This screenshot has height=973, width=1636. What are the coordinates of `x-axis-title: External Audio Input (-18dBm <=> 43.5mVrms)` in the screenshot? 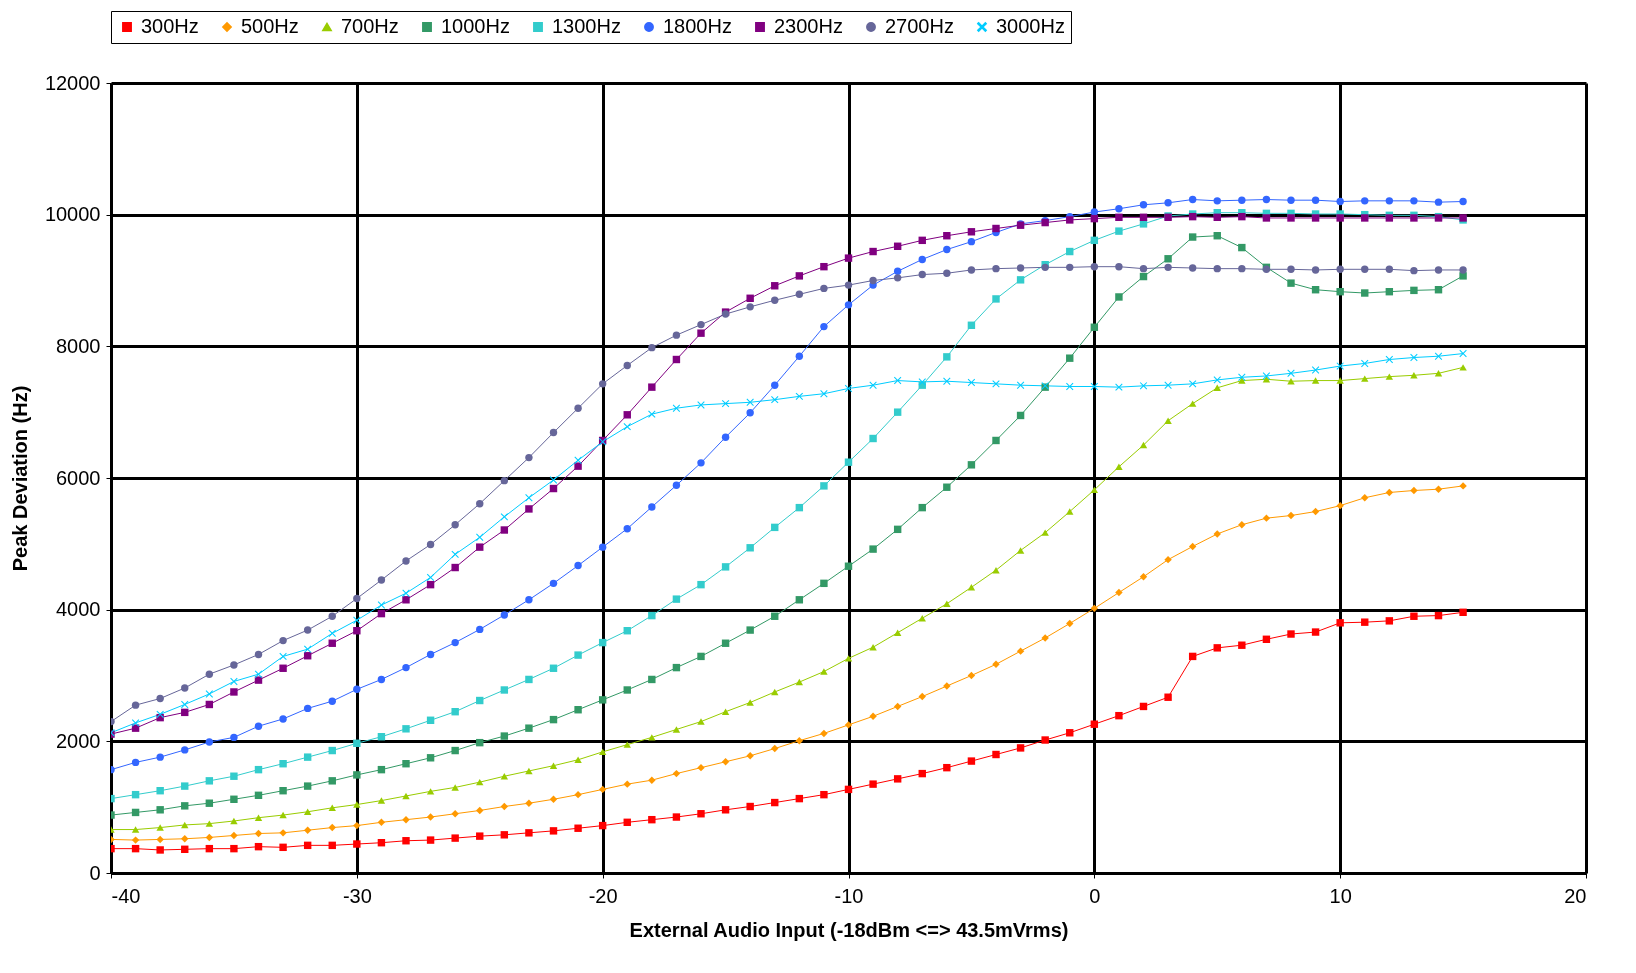 It's located at (849, 929).